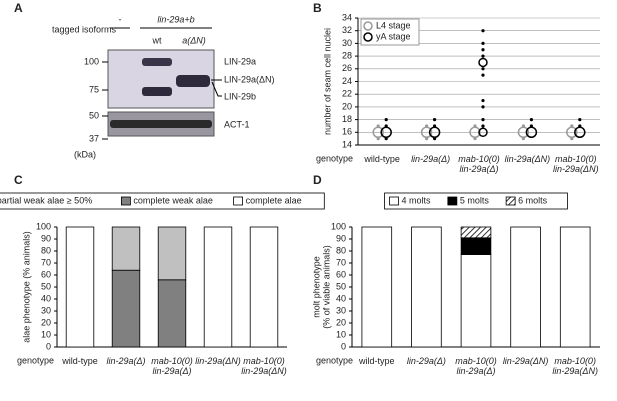 The height and width of the screenshot is (401, 617). Describe the element at coordinates (347, 132) in the screenshot. I see `y-tick-label: 16` at that location.